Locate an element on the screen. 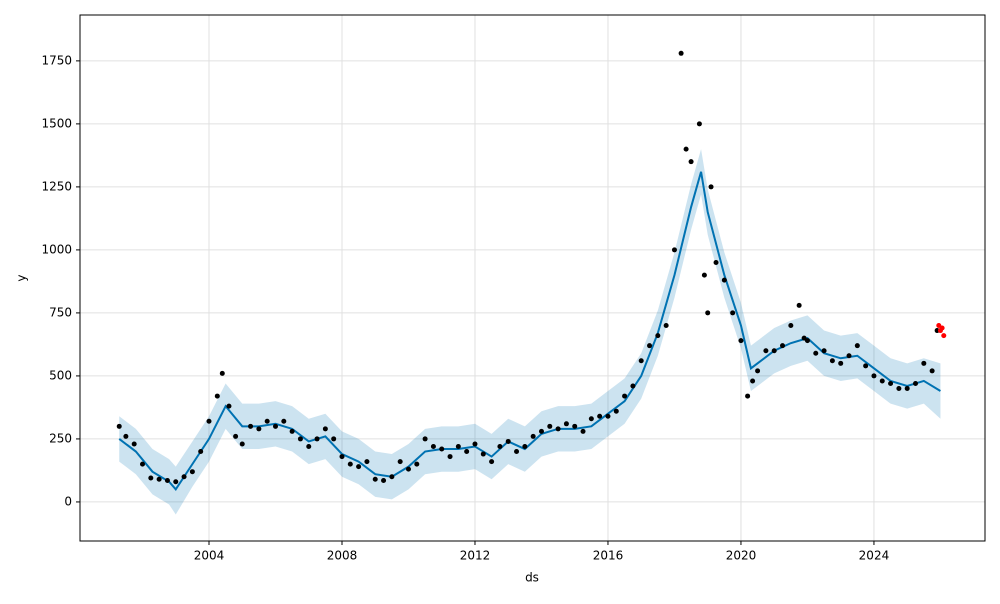 Image resolution: width=1000 pixels, height=604 pixels. y-axis-label: y is located at coordinates (22, 277).